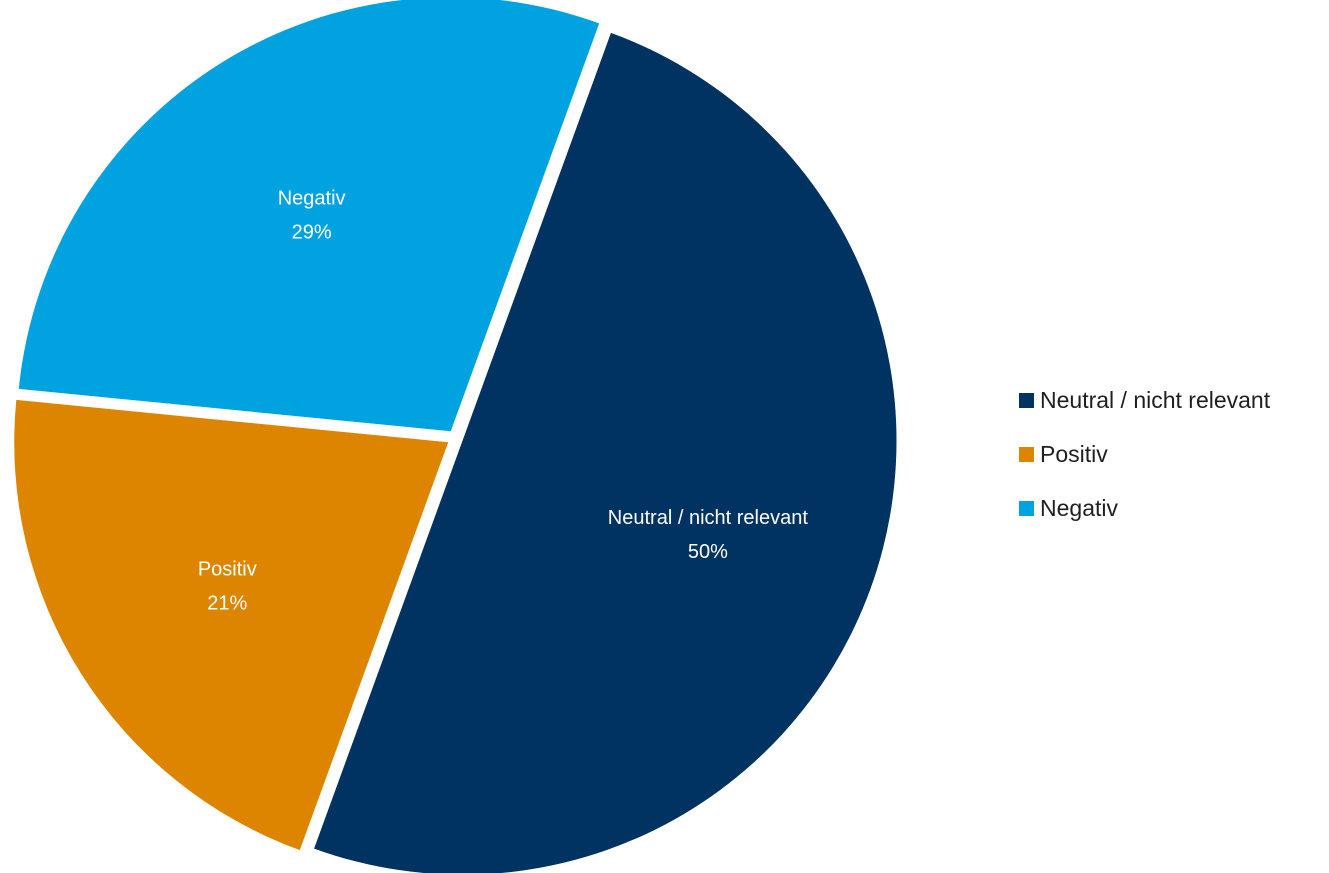  I want to click on legend-swatch-positiv, so click(1026, 454).